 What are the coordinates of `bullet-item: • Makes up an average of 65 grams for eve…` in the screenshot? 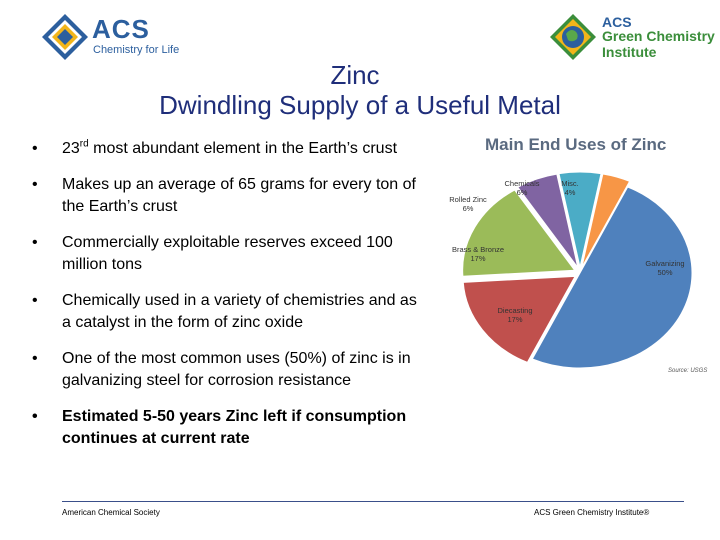 It's located at (224, 195).